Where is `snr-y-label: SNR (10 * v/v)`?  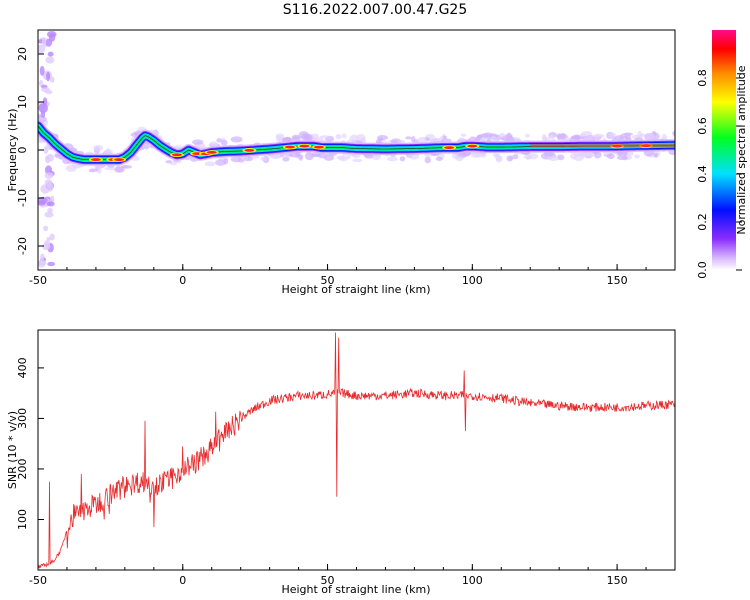 snr-y-label: SNR (10 * v/v) is located at coordinates (12, 450).